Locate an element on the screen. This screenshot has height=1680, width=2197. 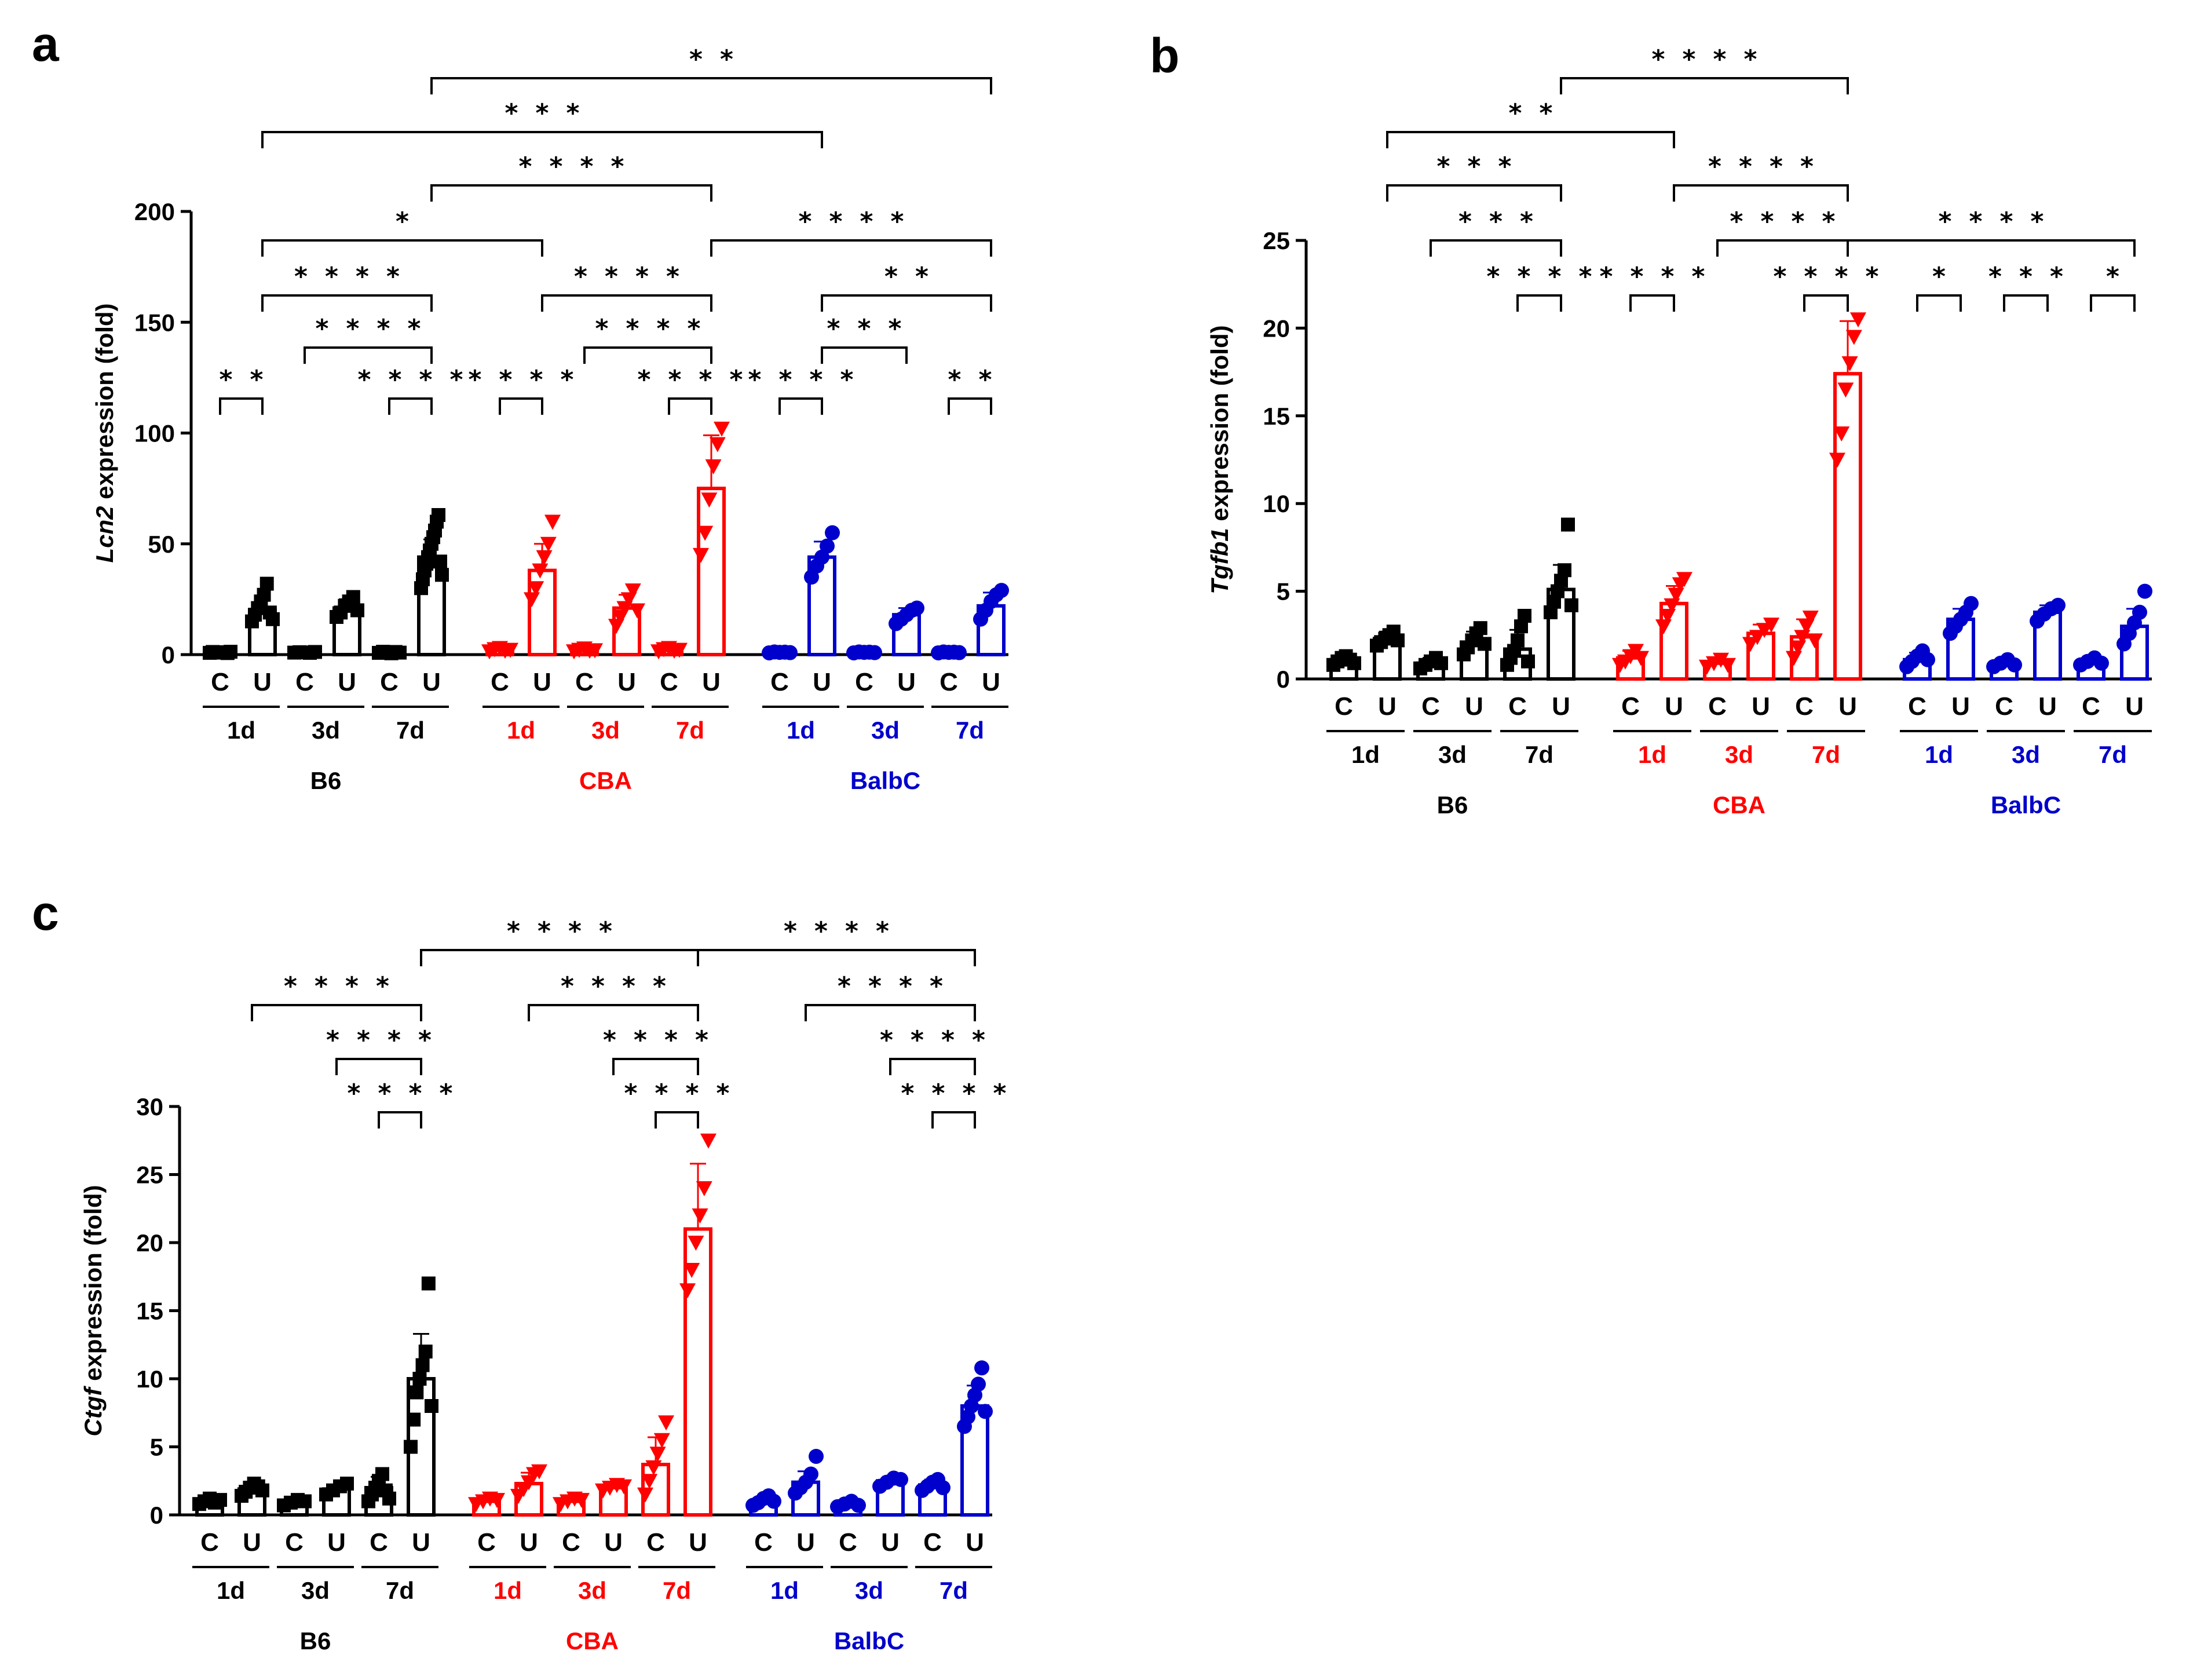
day-label: 7d is located at coordinates (410, 731).